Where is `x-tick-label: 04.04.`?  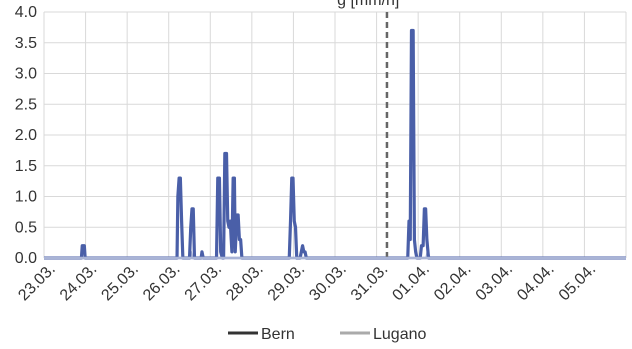
x-tick-label: 04.04. is located at coordinates (535, 282).